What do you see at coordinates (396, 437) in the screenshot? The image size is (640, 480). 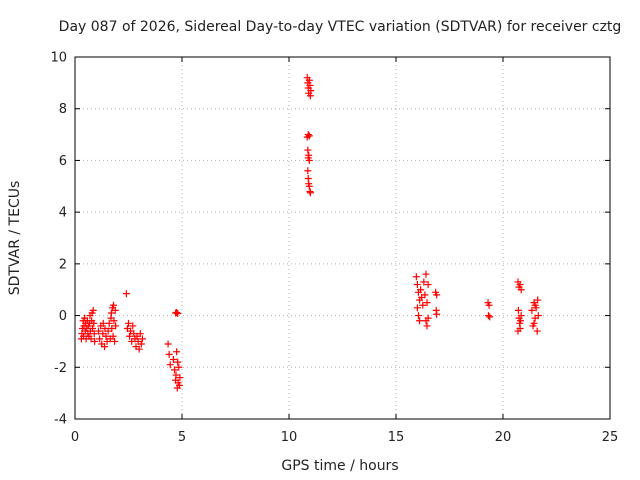 I see `x-tick-label: 15` at bounding box center [396, 437].